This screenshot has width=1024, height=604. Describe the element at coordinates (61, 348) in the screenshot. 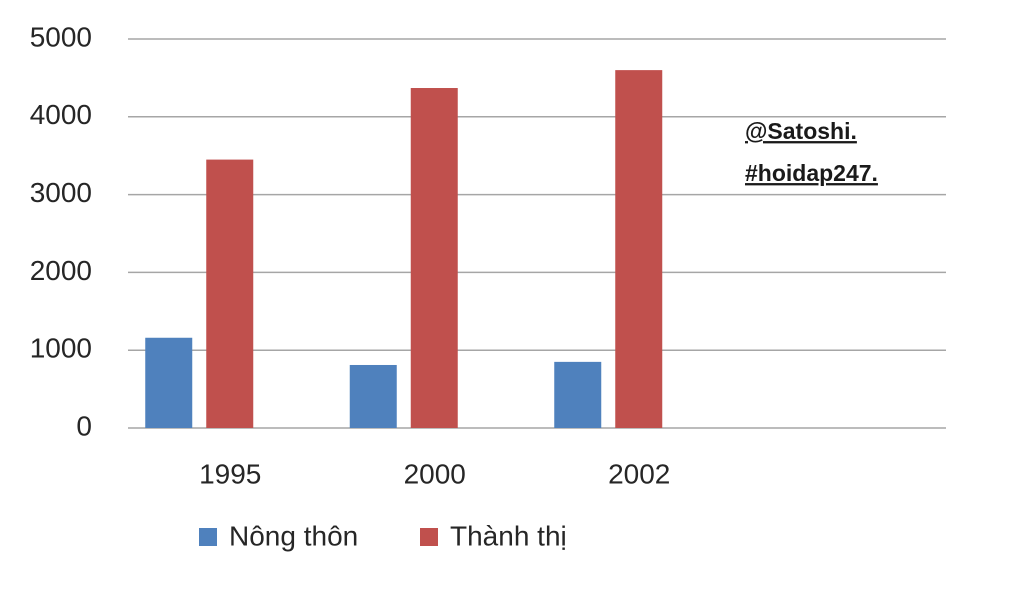

I see `y-tick-label: 1000` at that location.